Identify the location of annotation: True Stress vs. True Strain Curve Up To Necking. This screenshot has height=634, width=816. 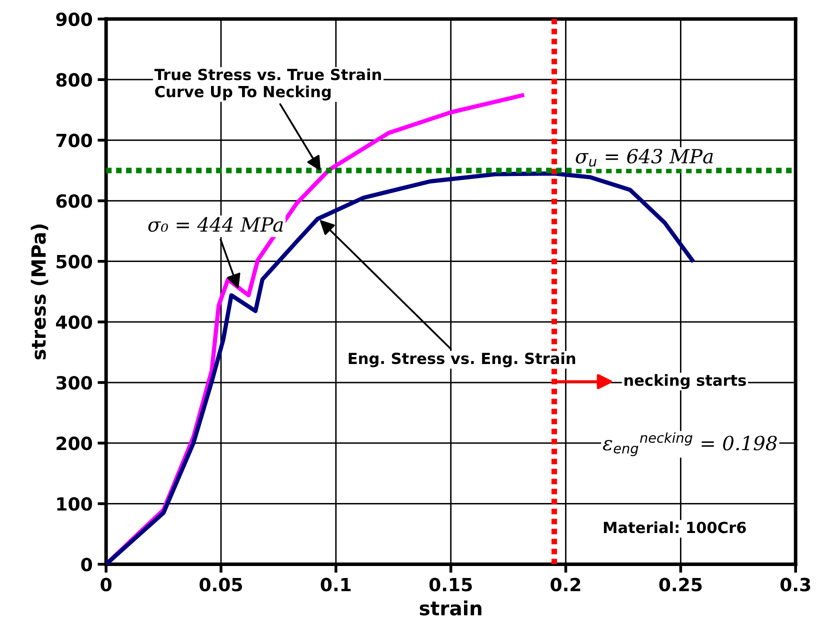
(267, 84).